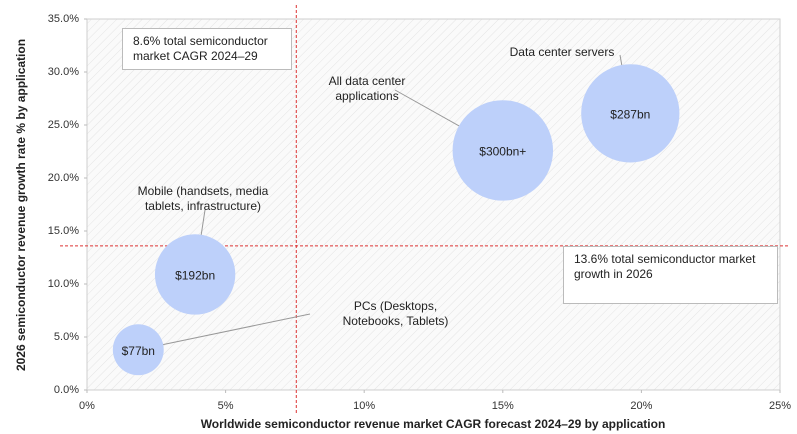  Describe the element at coordinates (66, 390) in the screenshot. I see `y-tick-label: 0.0%` at that location.